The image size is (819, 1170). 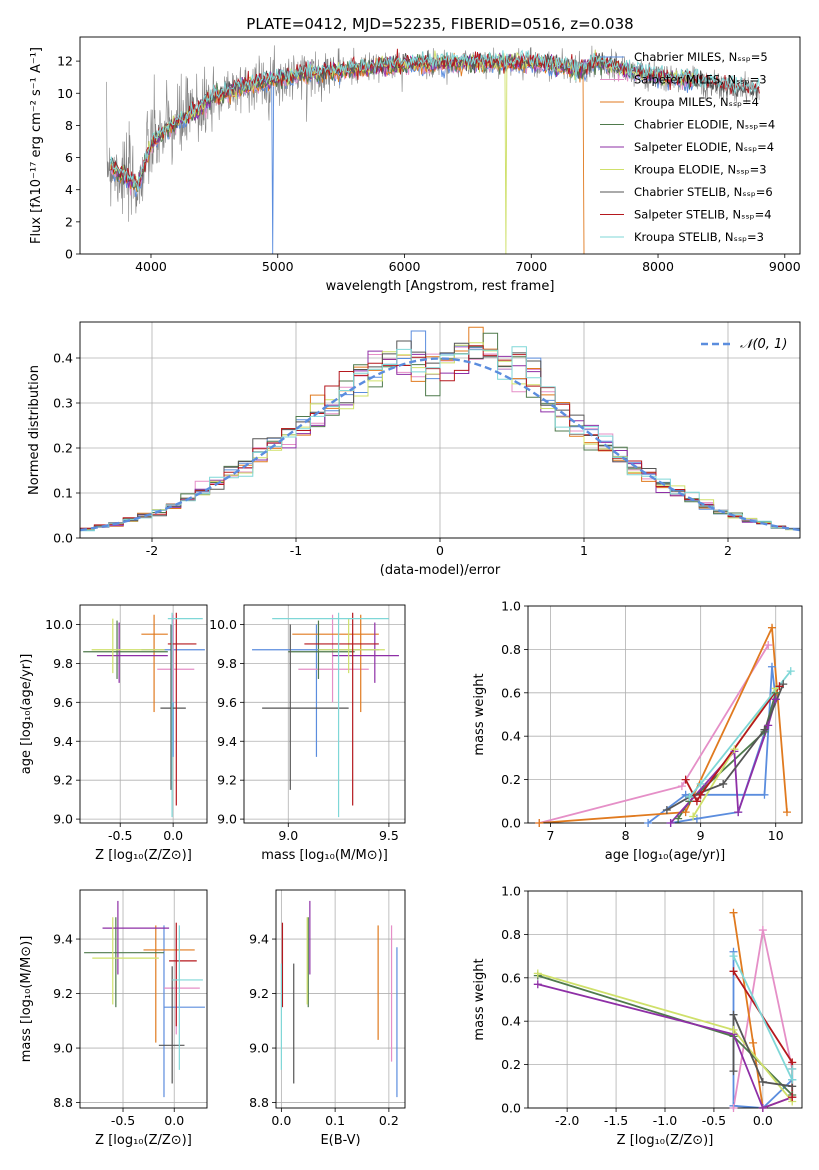 What do you see at coordinates (63, 493) in the screenshot?
I see `y-tick-label: 0.1` at bounding box center [63, 493].